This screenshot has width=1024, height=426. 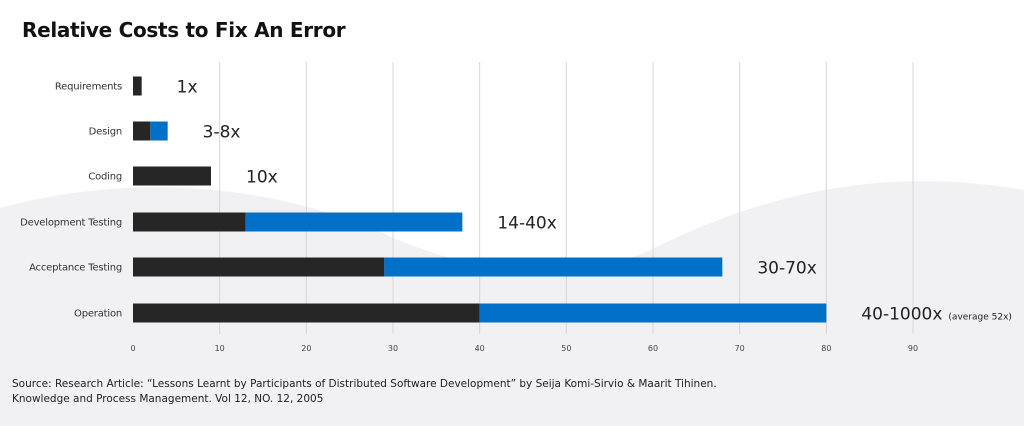 What do you see at coordinates (913, 348) in the screenshot?
I see `x-tick-label: 90` at bounding box center [913, 348].